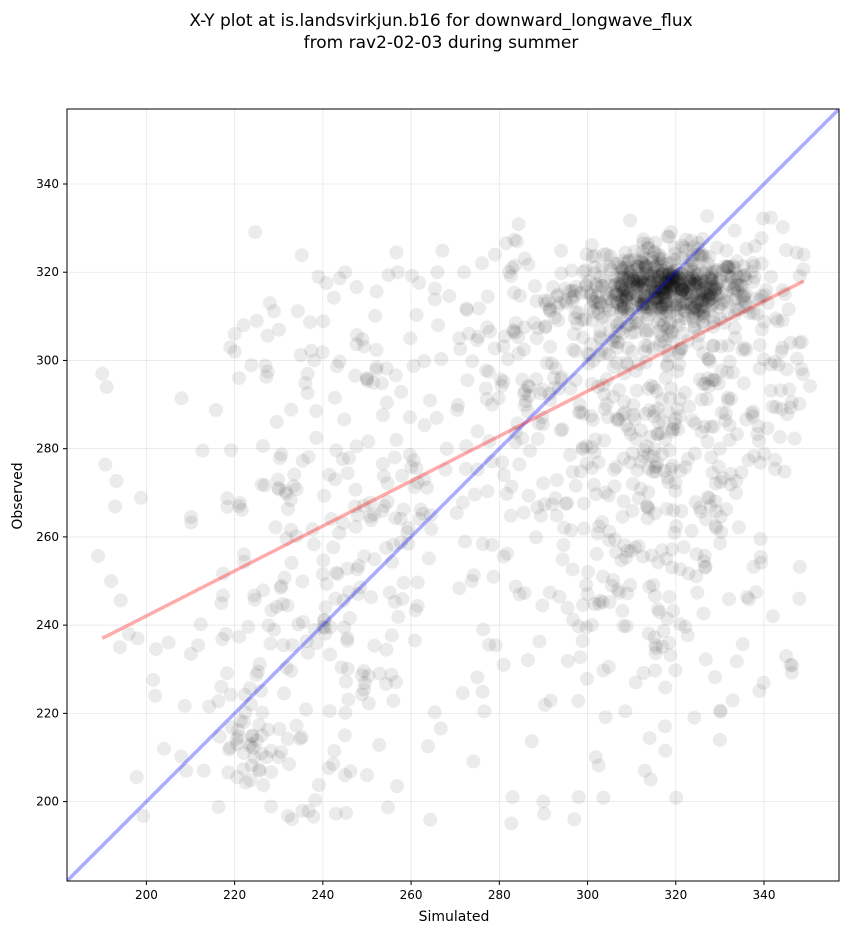  What do you see at coordinates (455, 891) in the screenshot?
I see `x-axis-ticks: 200 220 240 260 280 300 320 340` at bounding box center [455, 891].